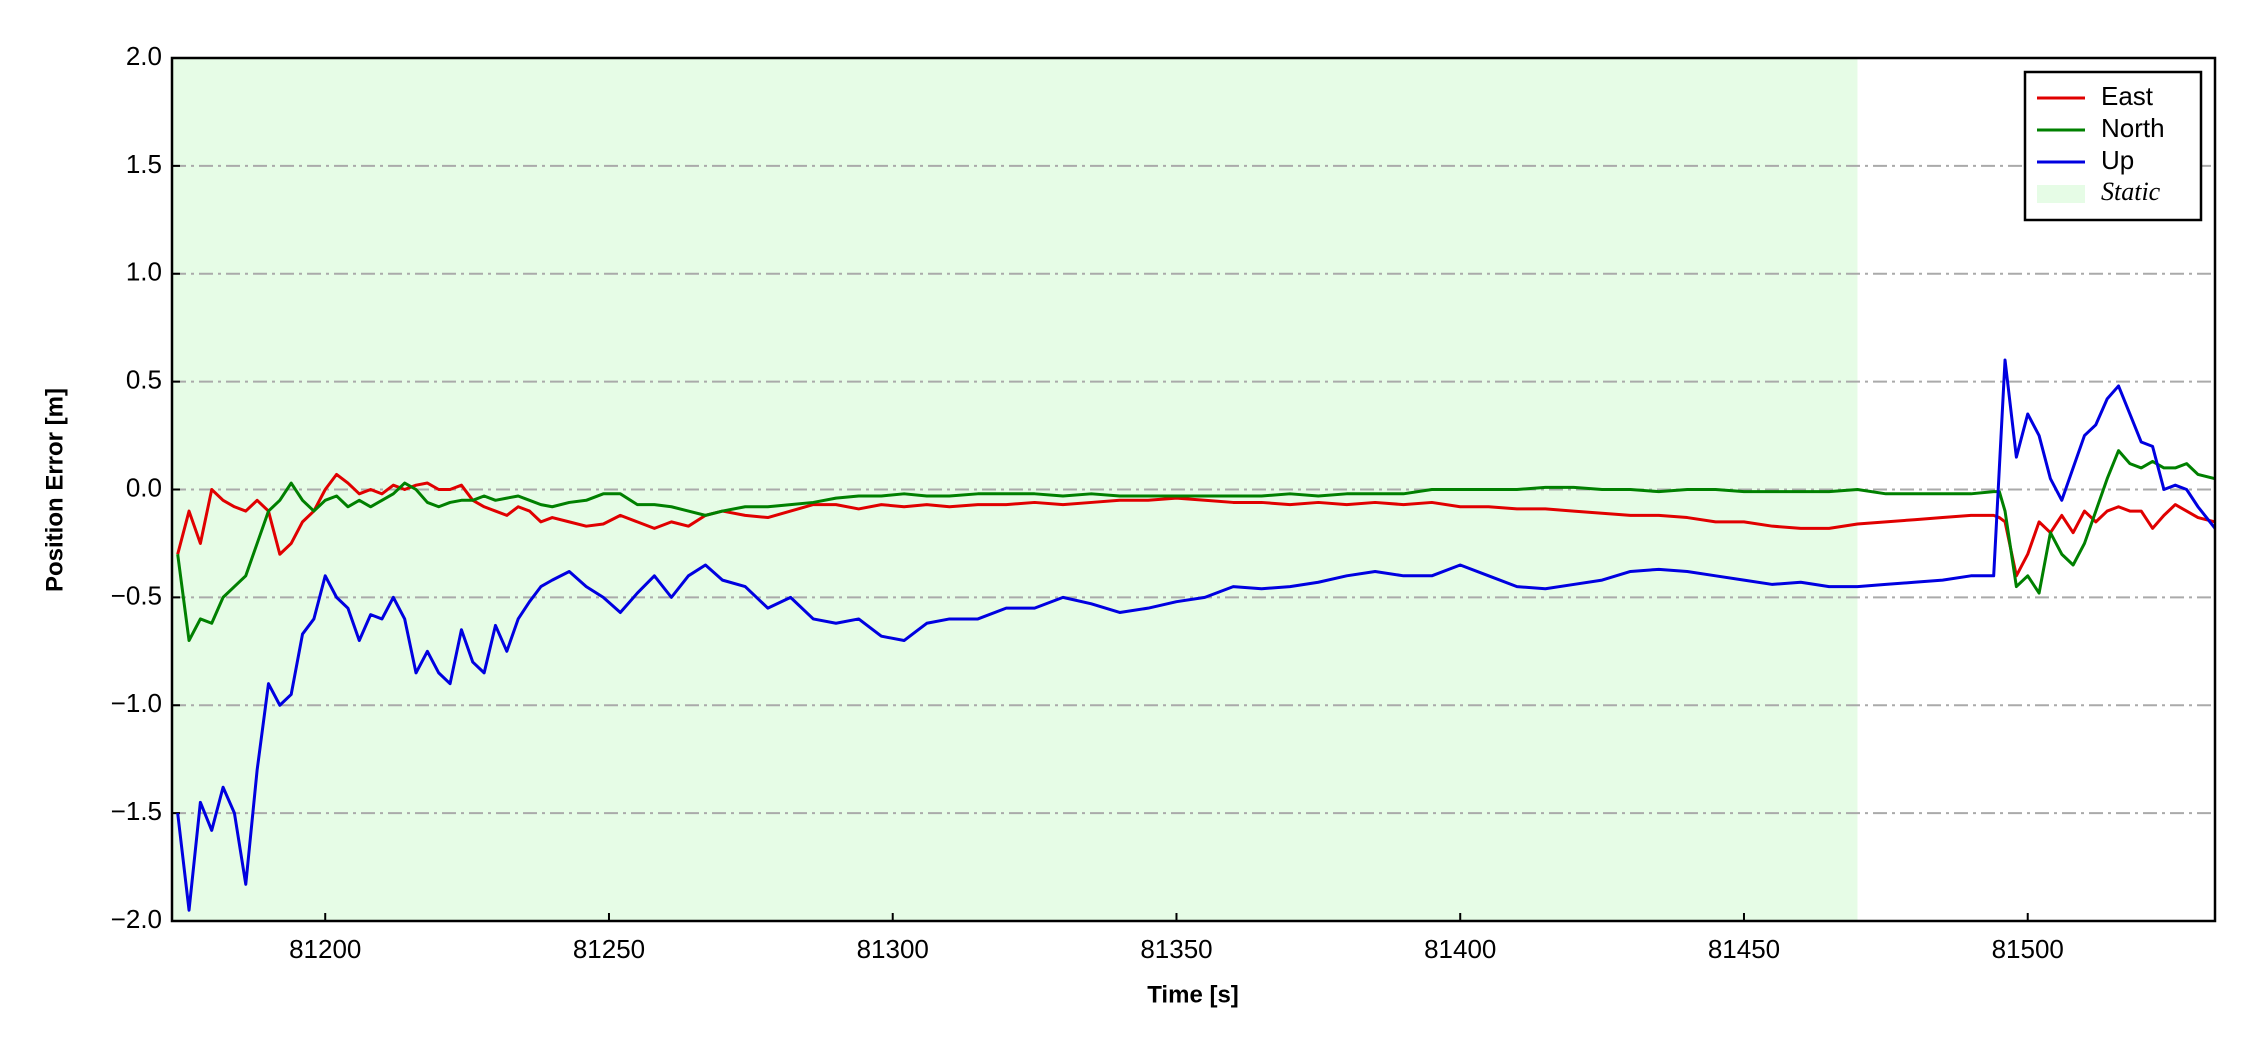 This screenshot has height=1050, width=2250. I want to click on x-axis-label: Time [s], so click(1193, 994).